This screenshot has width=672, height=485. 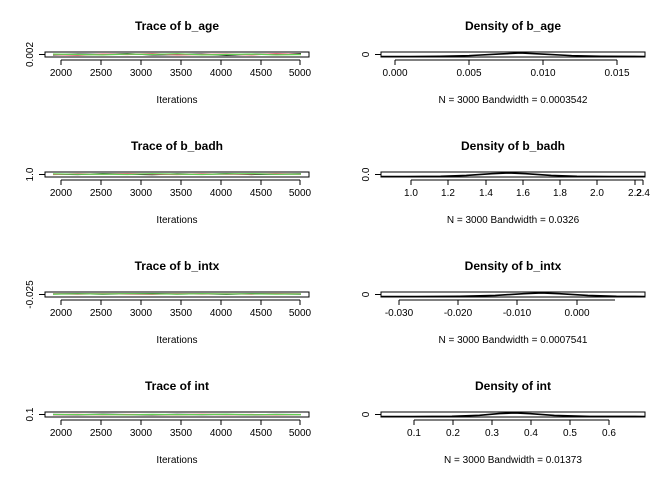 I want to click on plot-title: Density of b_intx, so click(x=513, y=266).